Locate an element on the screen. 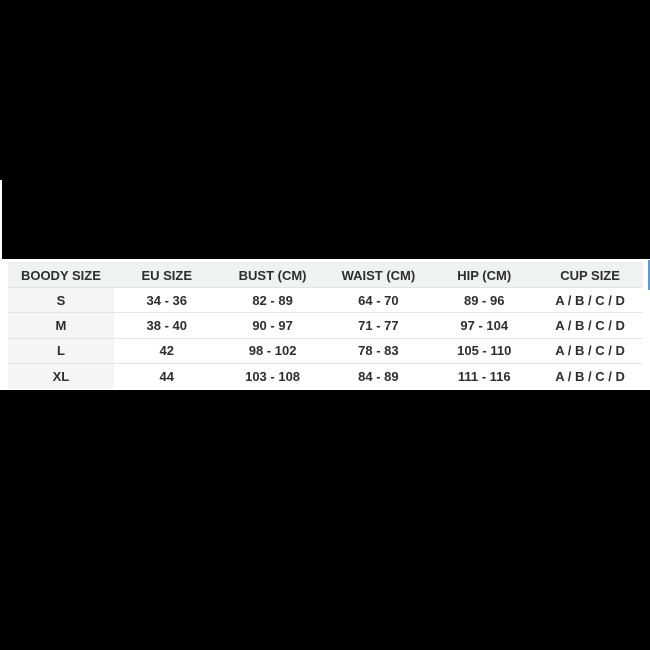  measurement-cell: 71 - 77 is located at coordinates (378, 325).